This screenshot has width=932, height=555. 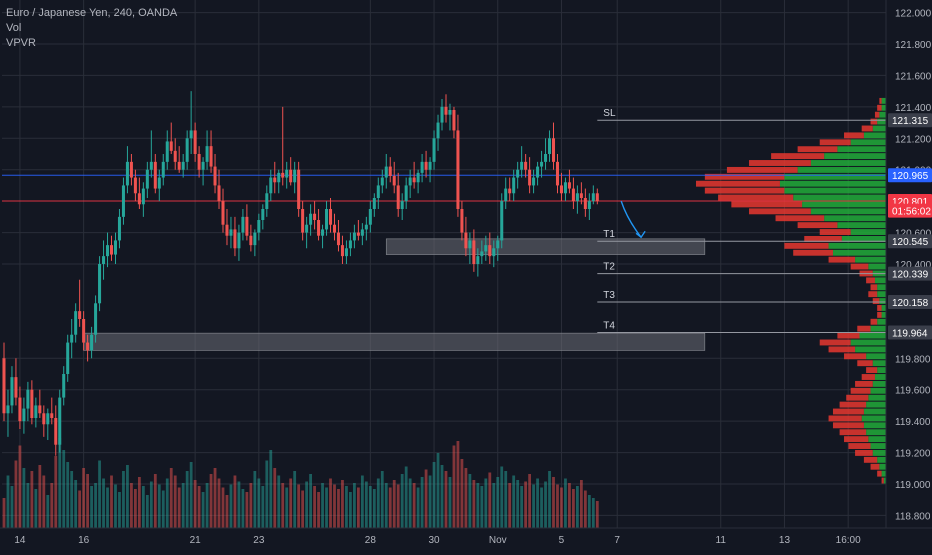 I want to click on price-label-text: 120.801, so click(x=910, y=202).